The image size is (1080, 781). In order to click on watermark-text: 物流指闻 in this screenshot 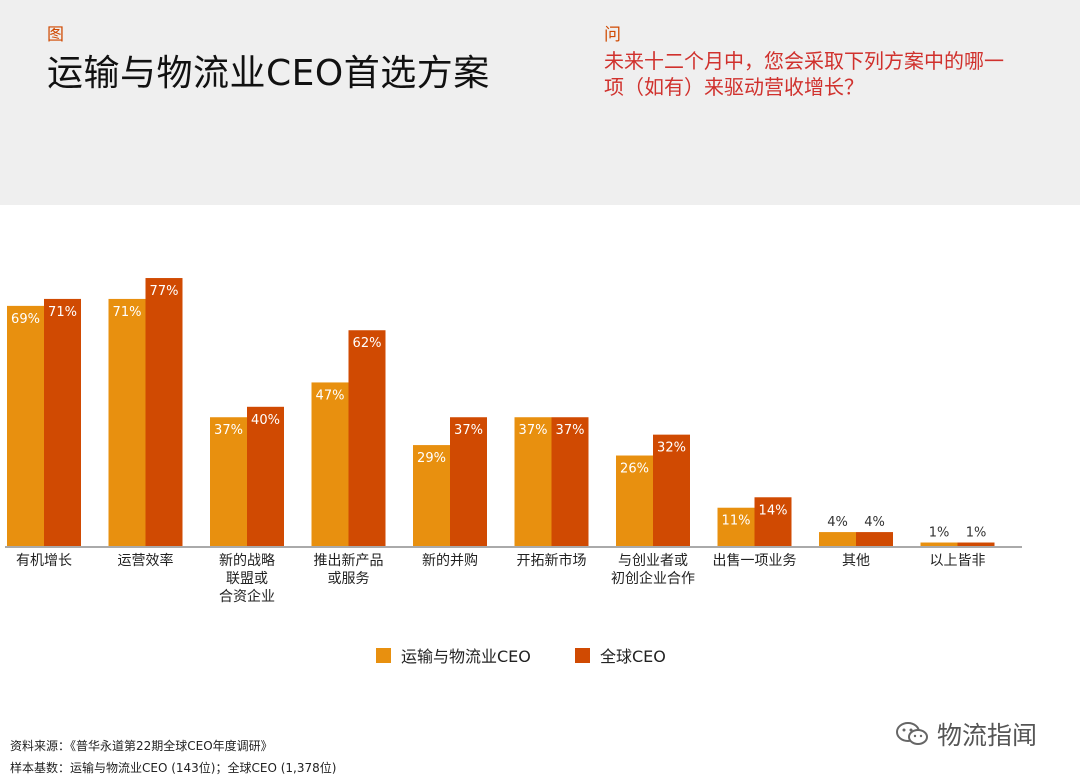, I will do `click(987, 735)`.